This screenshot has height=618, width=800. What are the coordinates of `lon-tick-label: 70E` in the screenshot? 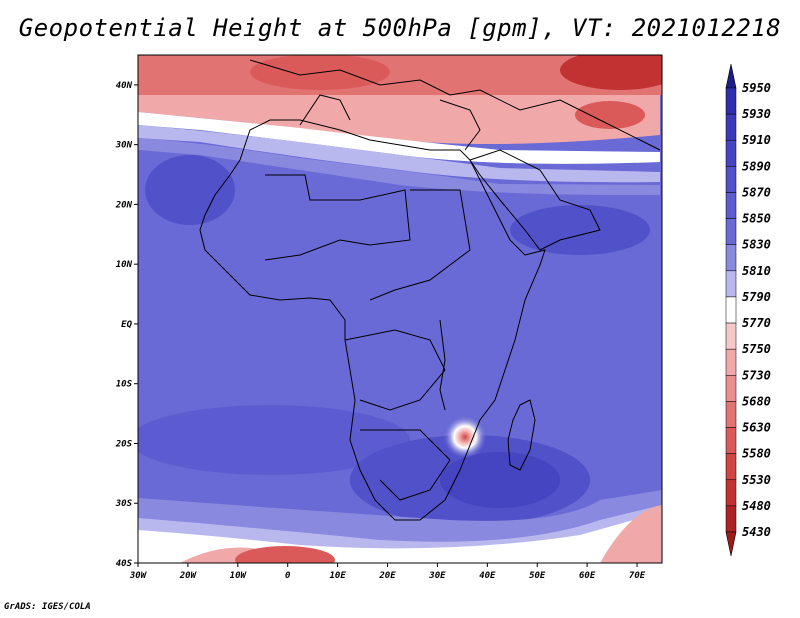 It's located at (637, 576).